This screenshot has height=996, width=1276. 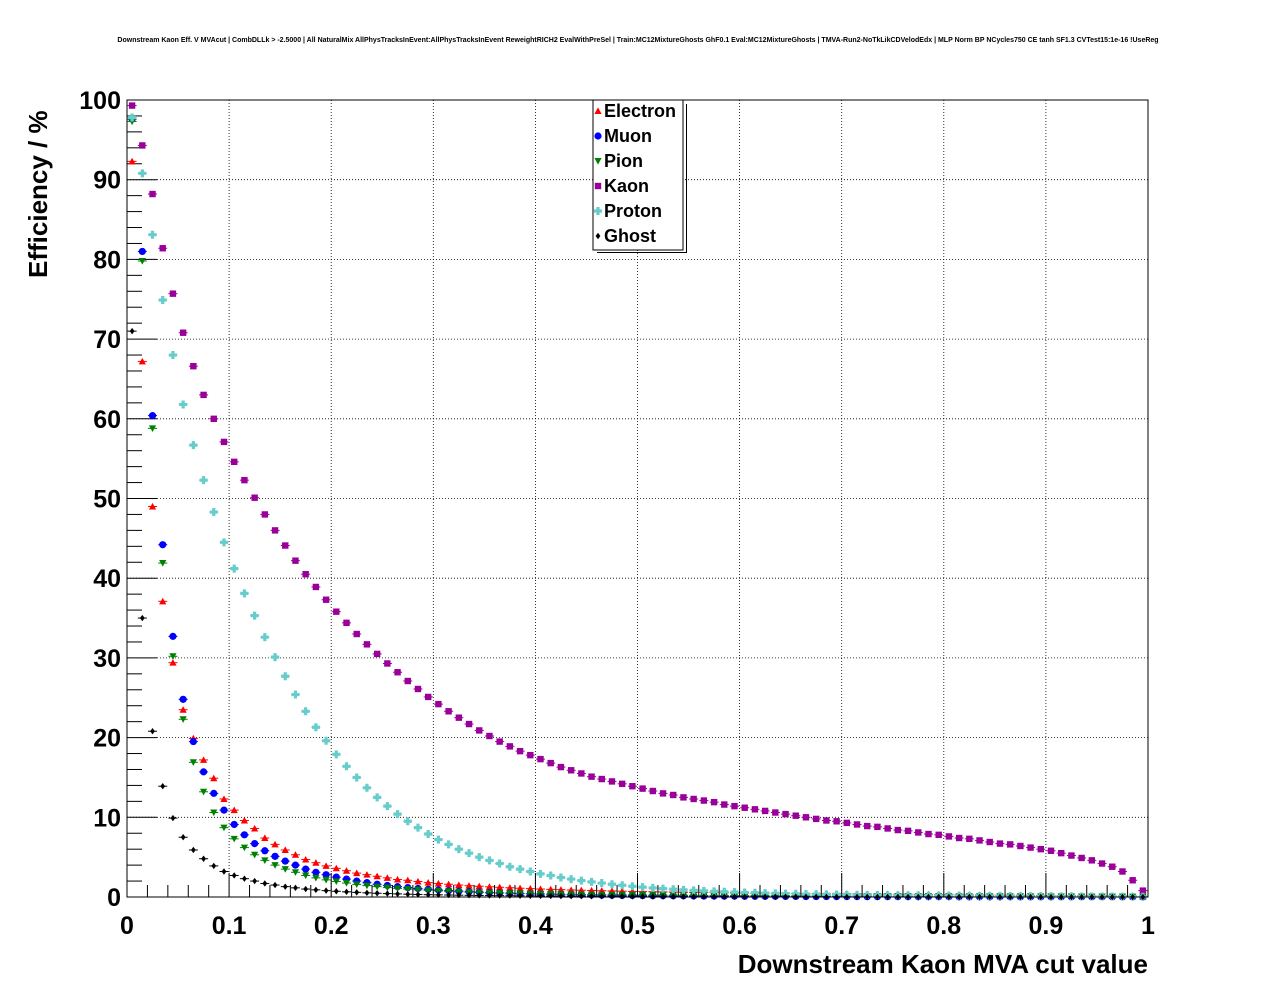 What do you see at coordinates (127, 926) in the screenshot?
I see `x-tick-label: 0` at bounding box center [127, 926].